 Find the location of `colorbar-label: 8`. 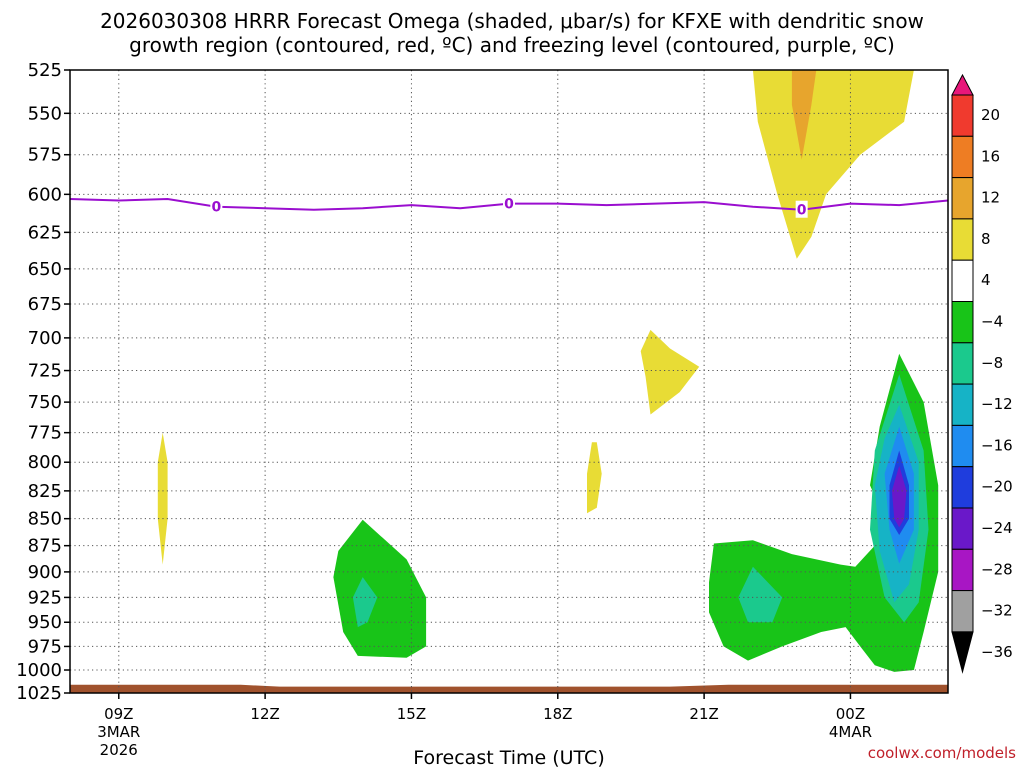

colorbar-label: 8 is located at coordinates (986, 239).